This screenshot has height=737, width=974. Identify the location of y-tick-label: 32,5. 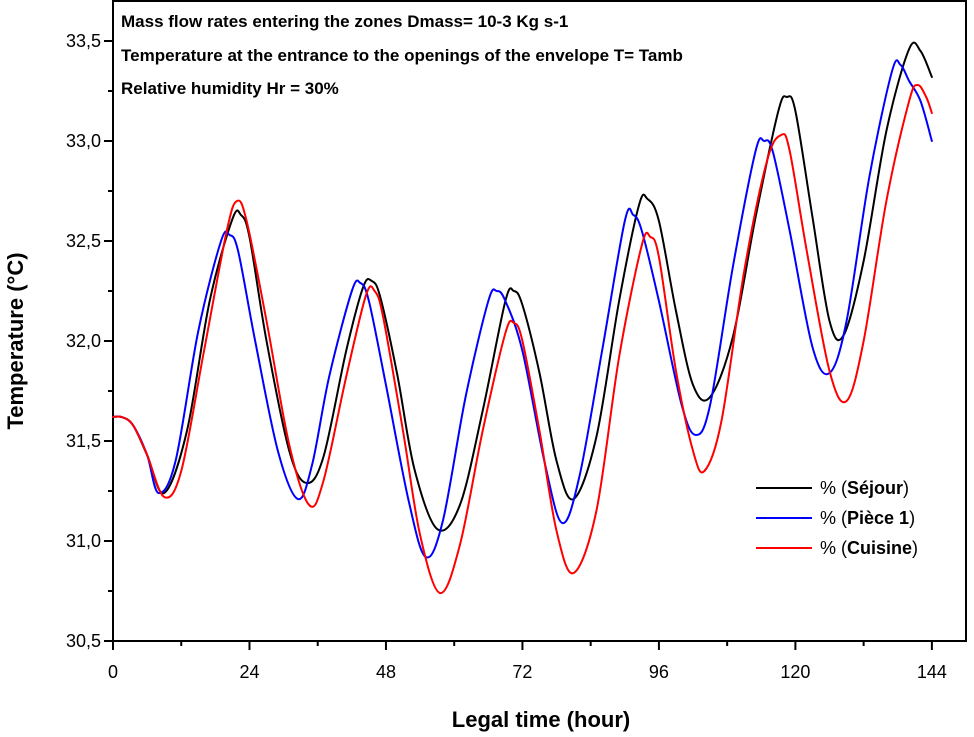
(83, 241).